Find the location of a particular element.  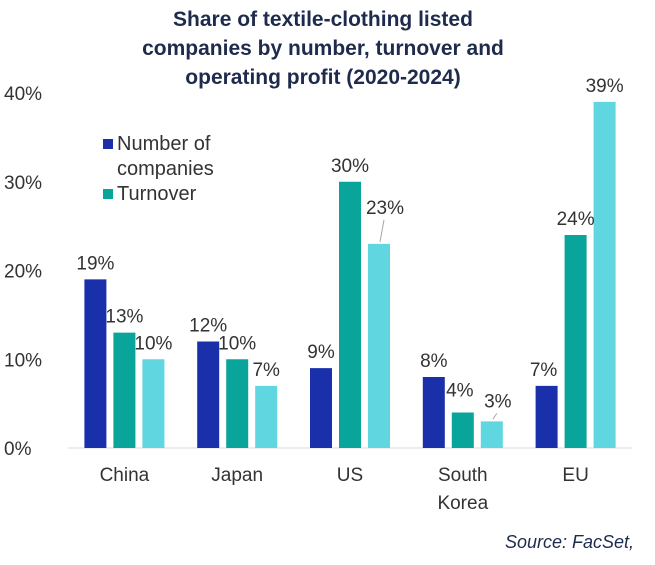

chart-title-line: operating profit (2020-2024) is located at coordinates (322, 77).